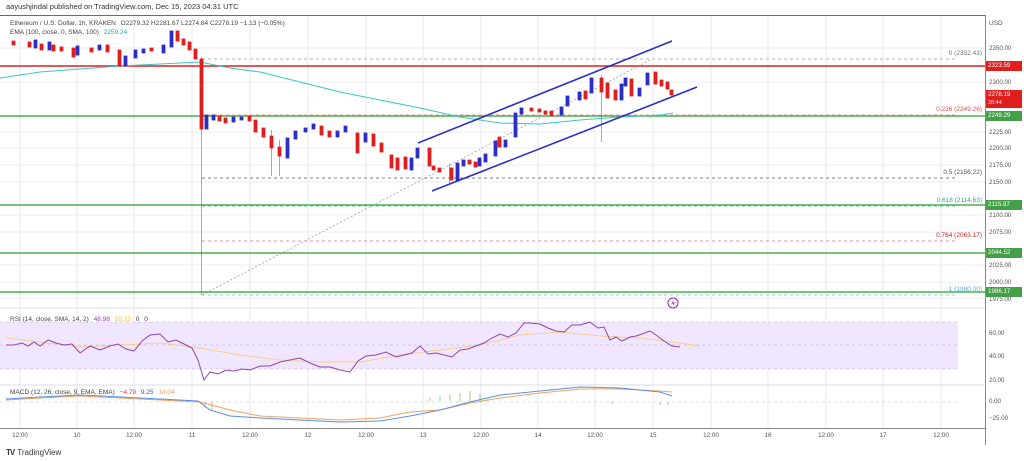 The height and width of the screenshot is (461, 1024). Describe the element at coordinates (63, 23) in the screenshot. I see `symbol-name: Ethereum / U.S. Dollar, 1h, KRAKEN` at that location.